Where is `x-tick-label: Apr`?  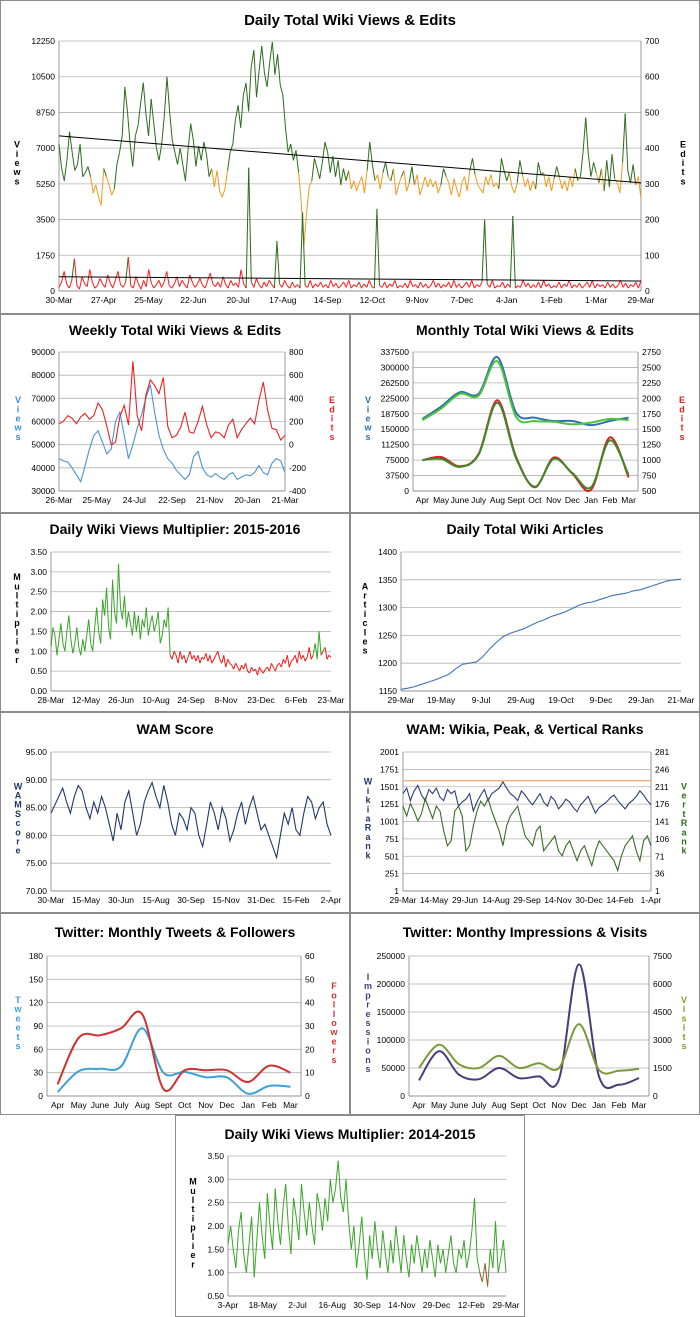 x-tick-label: Apr is located at coordinates (418, 1105).